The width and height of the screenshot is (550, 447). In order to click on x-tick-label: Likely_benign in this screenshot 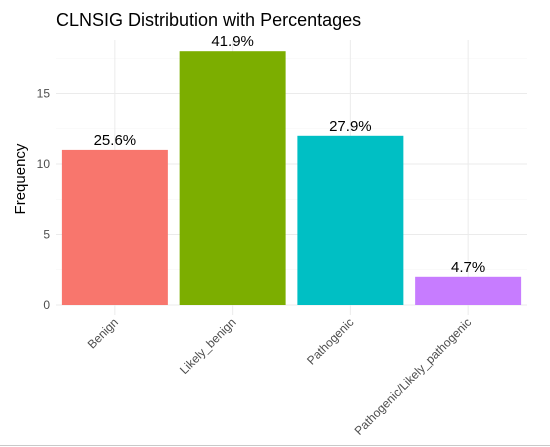, I will do `click(208, 346)`.